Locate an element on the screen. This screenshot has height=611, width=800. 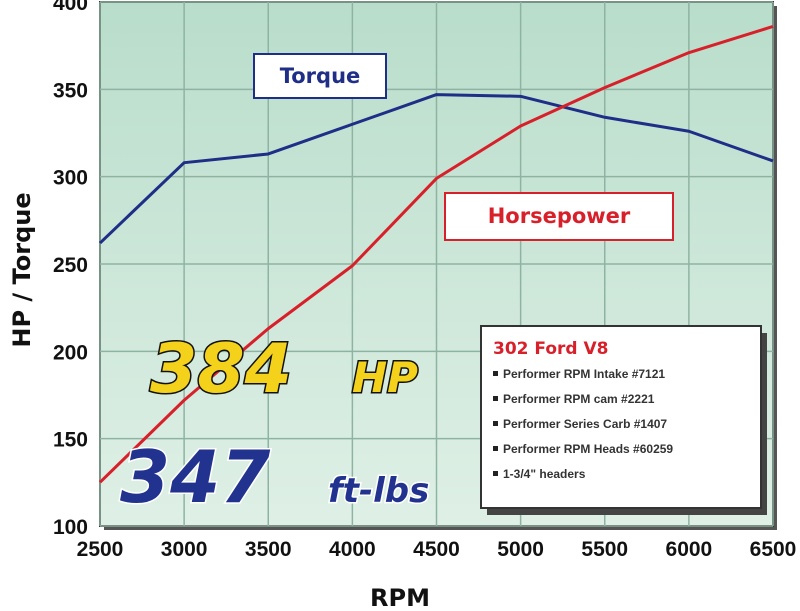
y-tick-label: 350 is located at coordinates (70, 90).